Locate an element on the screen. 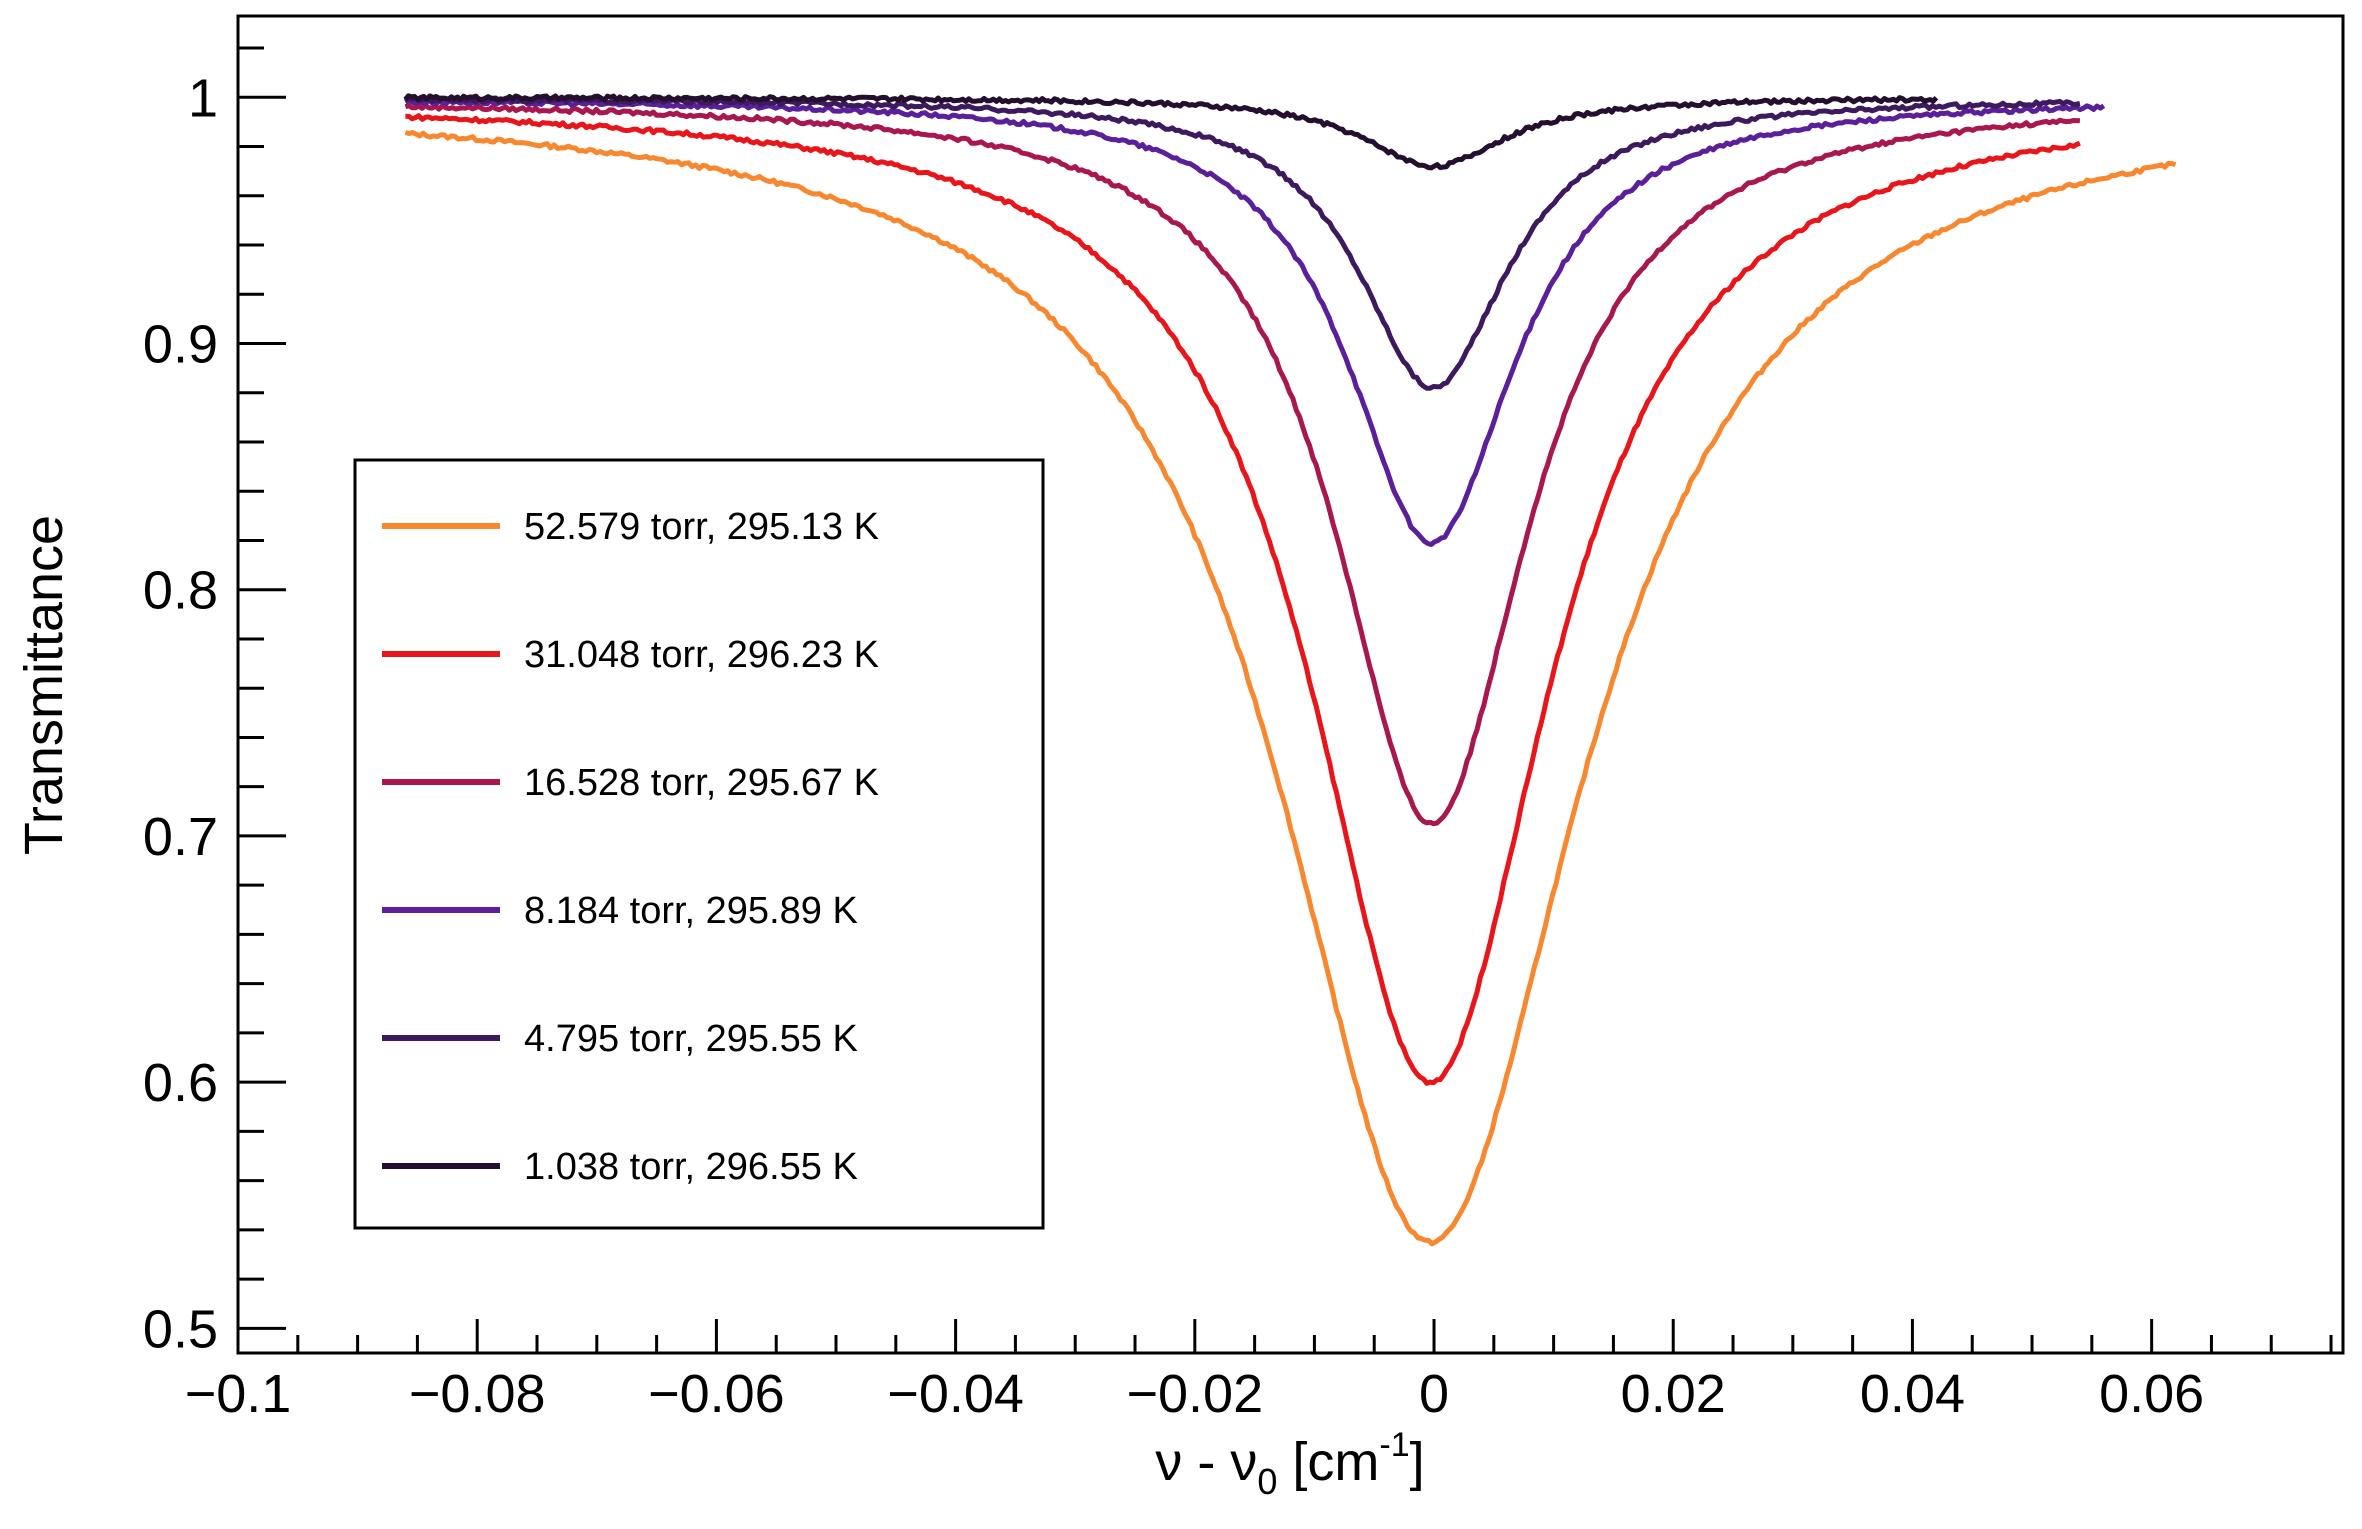 The width and height of the screenshot is (2362, 1529). y-tick-label: 0.6 is located at coordinates (180, 1083).